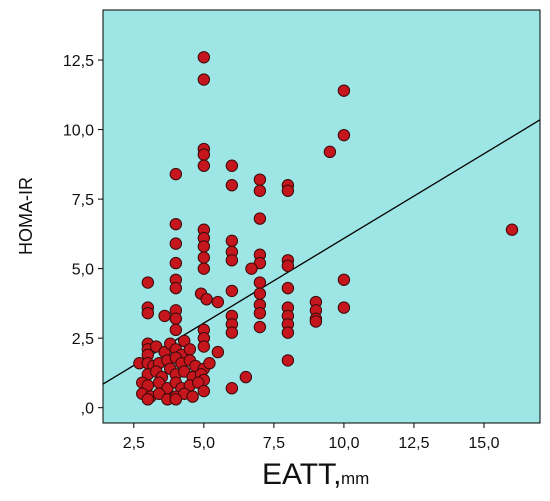  What do you see at coordinates (78, 61) in the screenshot?
I see `y-tick-label: 12,5` at bounding box center [78, 61].